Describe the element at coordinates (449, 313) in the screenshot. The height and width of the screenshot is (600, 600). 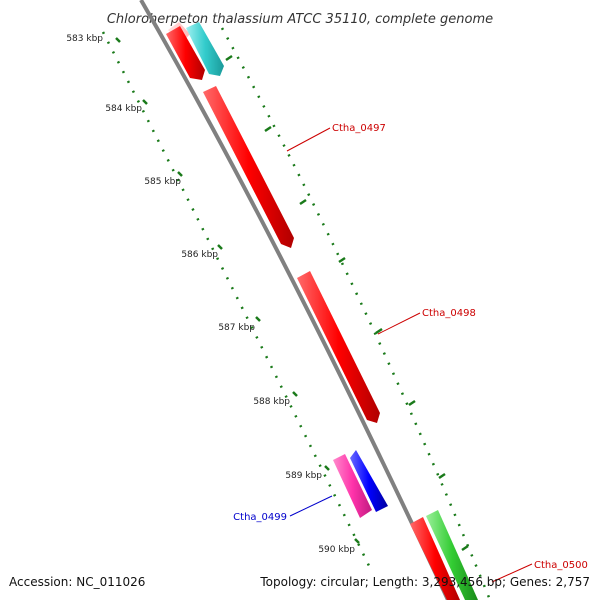
I see `gene-label-ctha-0498: Ctha_0498` at that location.